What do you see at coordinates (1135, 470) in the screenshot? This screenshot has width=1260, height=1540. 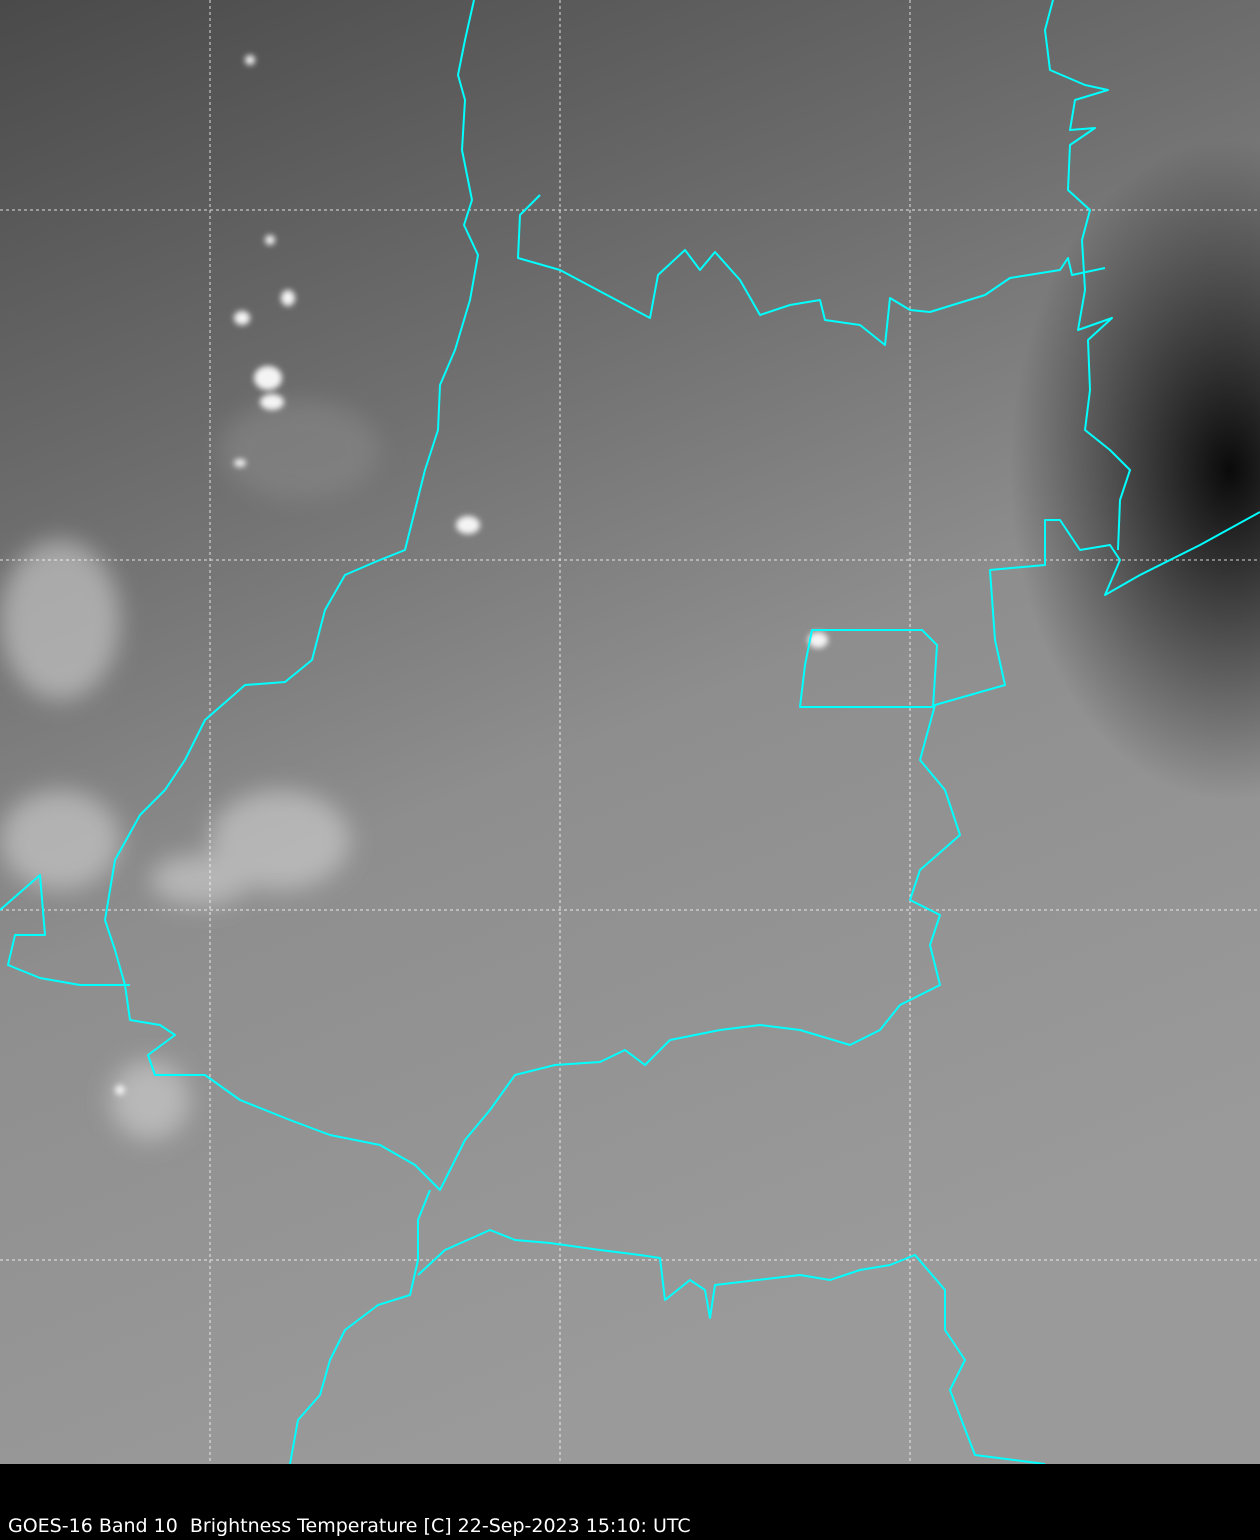 I see `dark-region` at bounding box center [1135, 470].